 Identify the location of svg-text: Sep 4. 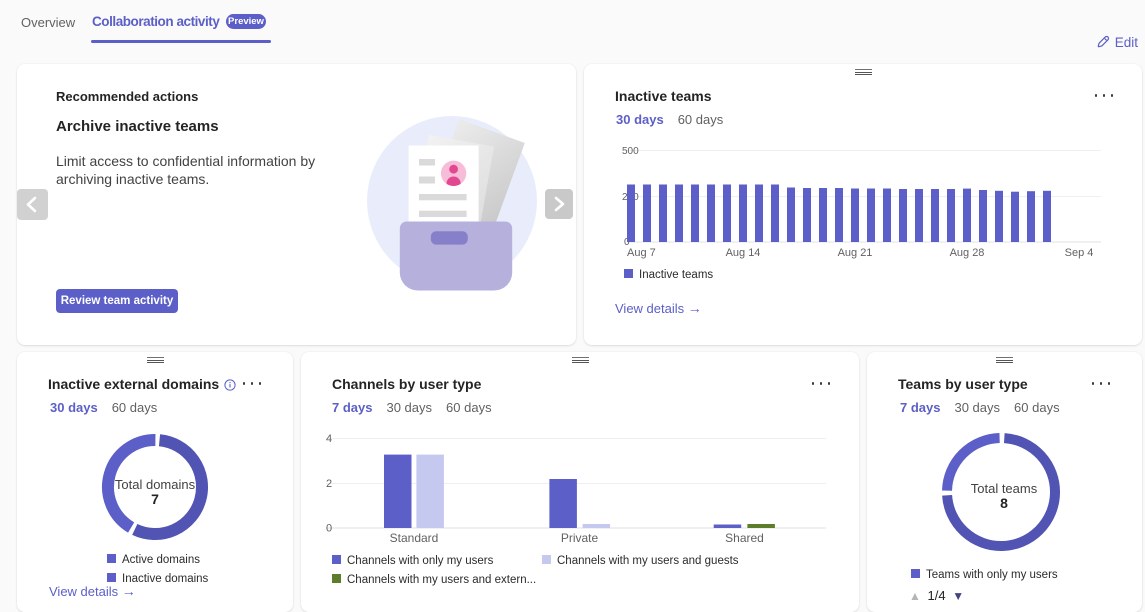
(1079, 253).